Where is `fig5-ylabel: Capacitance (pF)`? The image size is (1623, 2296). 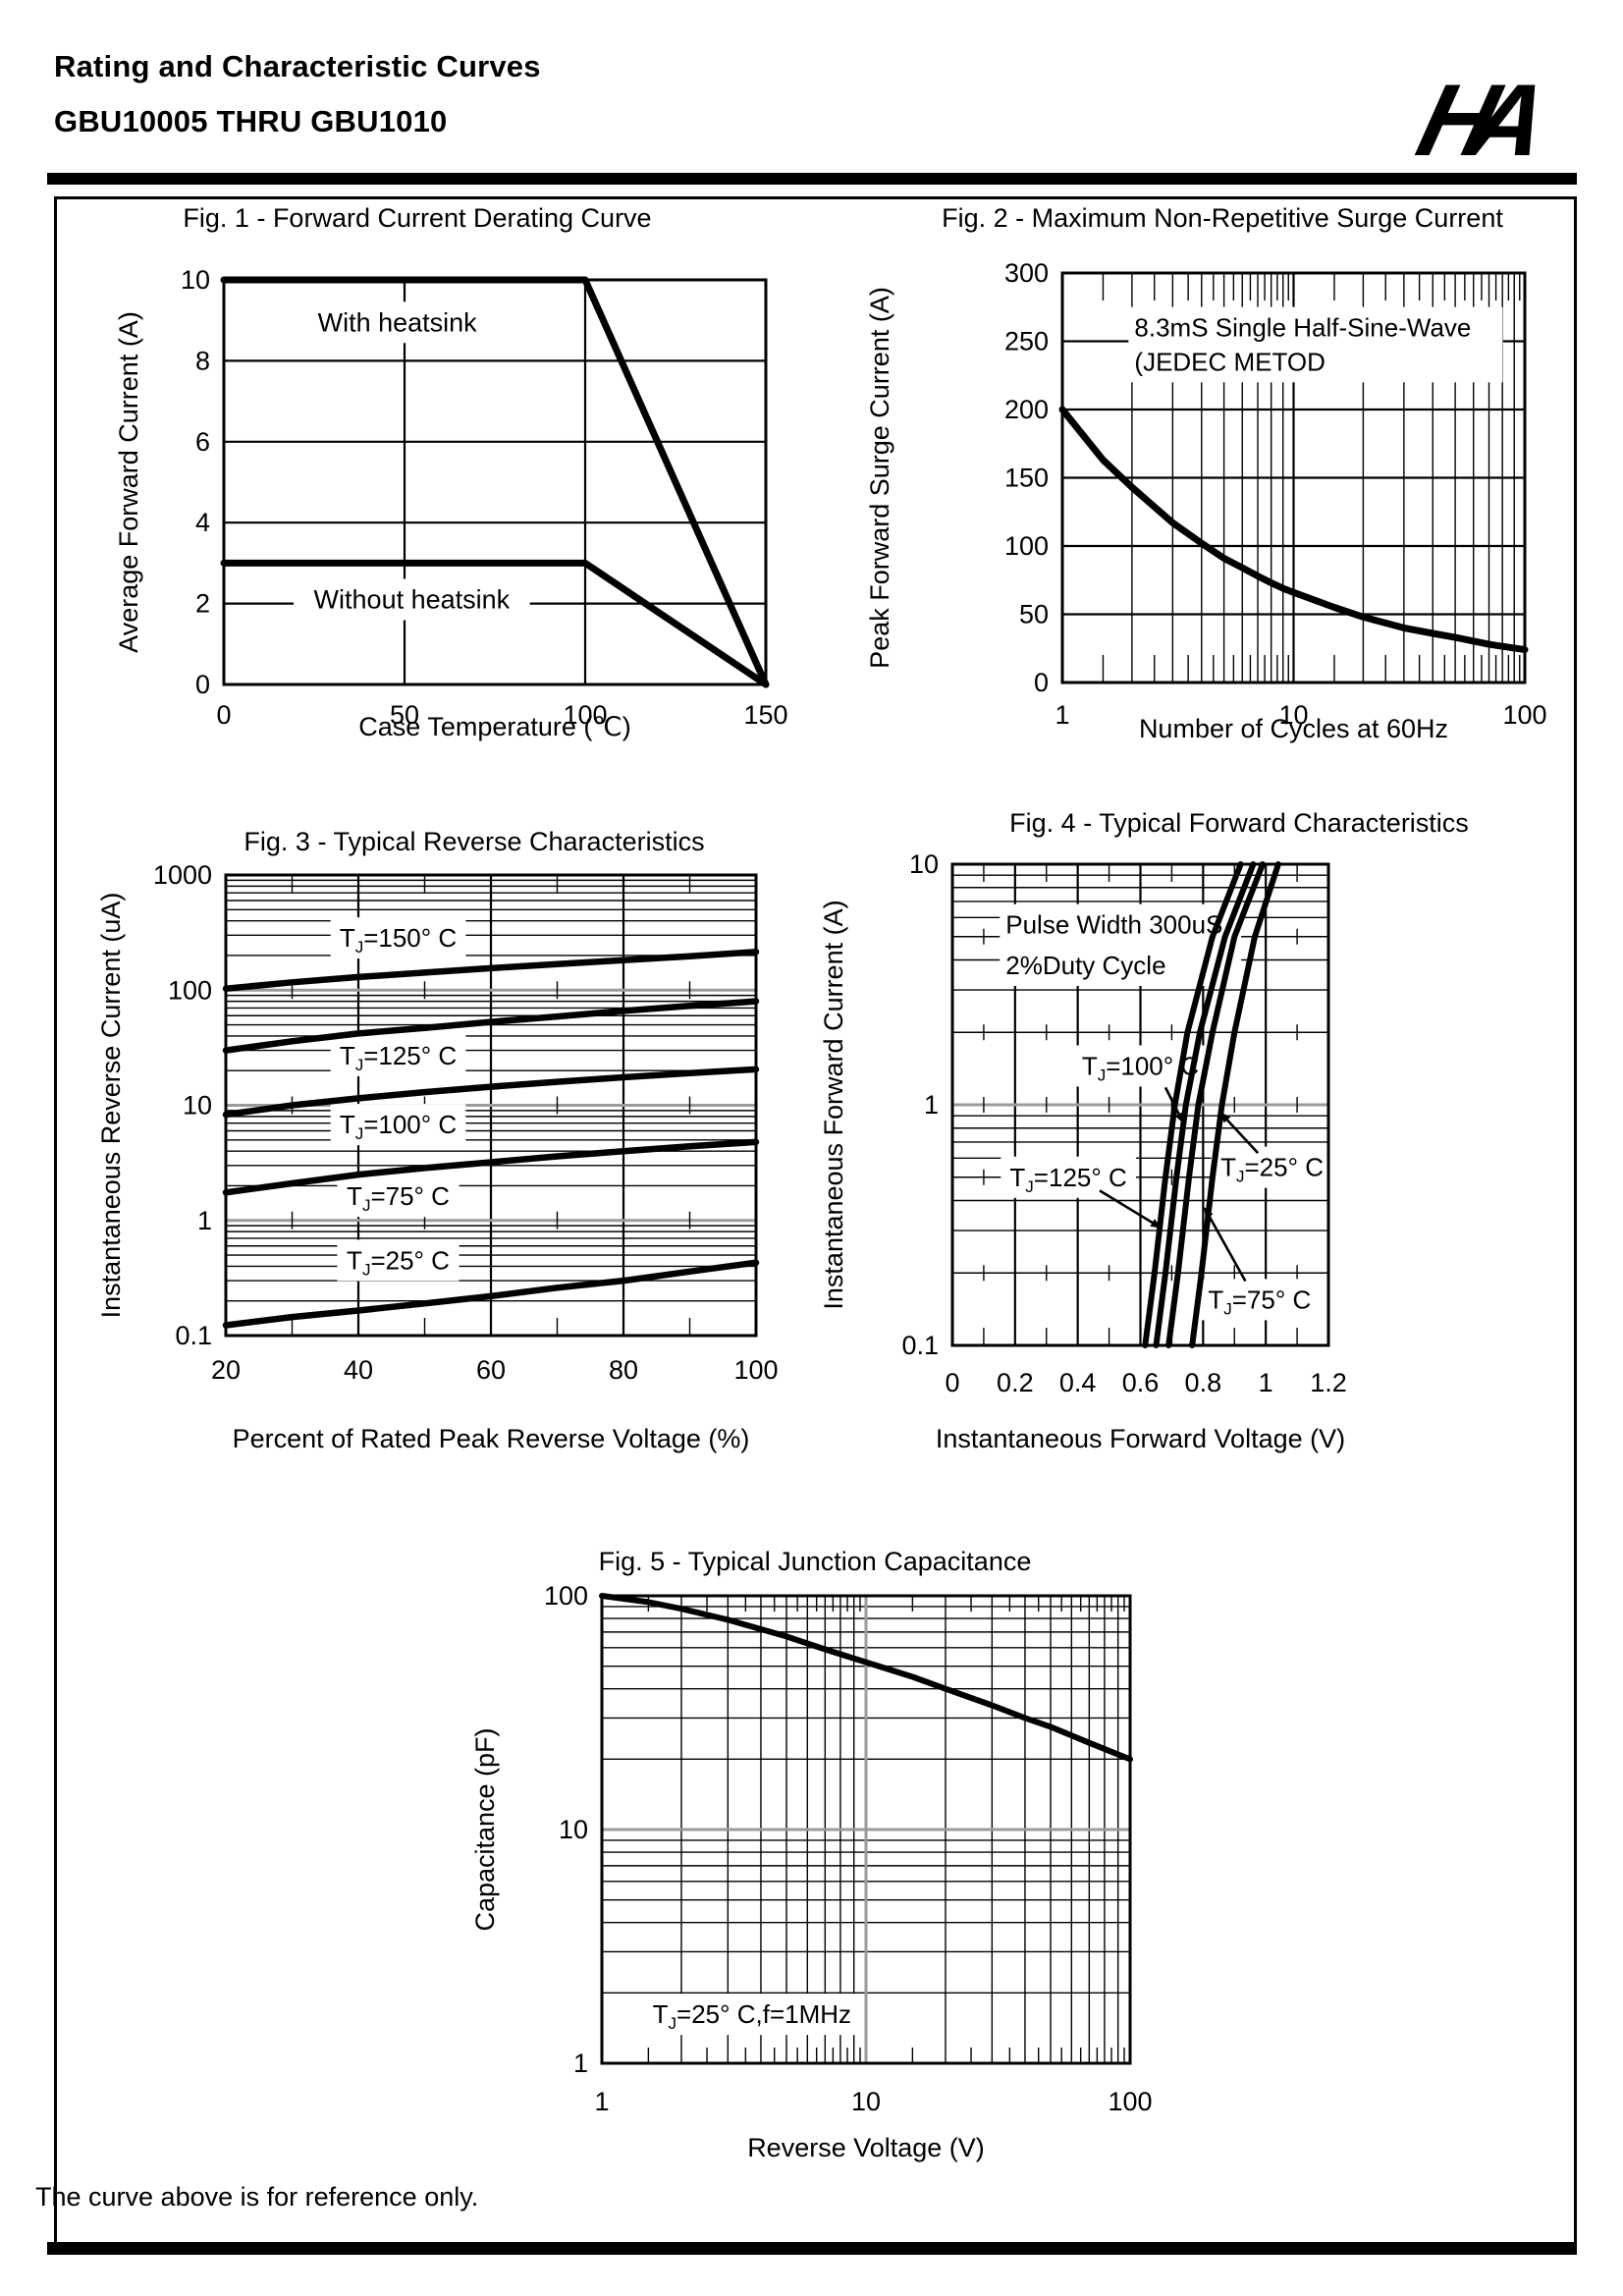 fig5-ylabel: Capacitance (pF) is located at coordinates (485, 1829).